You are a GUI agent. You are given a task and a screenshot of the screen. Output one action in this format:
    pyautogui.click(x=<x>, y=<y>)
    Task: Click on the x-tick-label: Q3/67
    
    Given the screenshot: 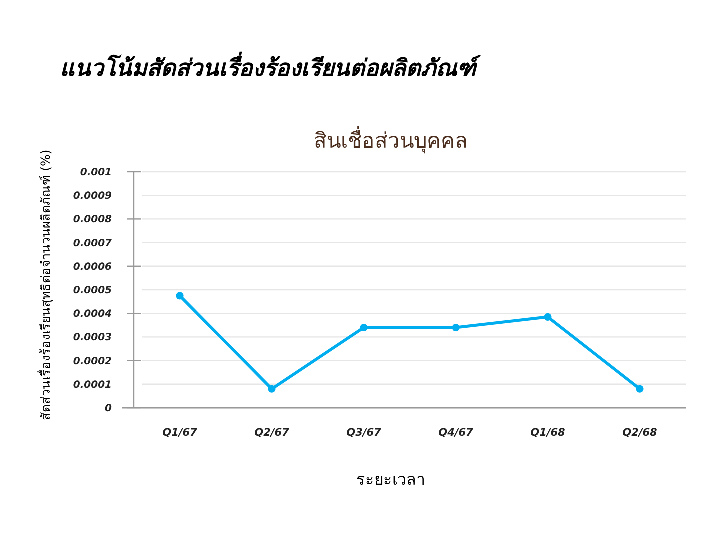 What is the action you would take?
    pyautogui.click(x=364, y=433)
    